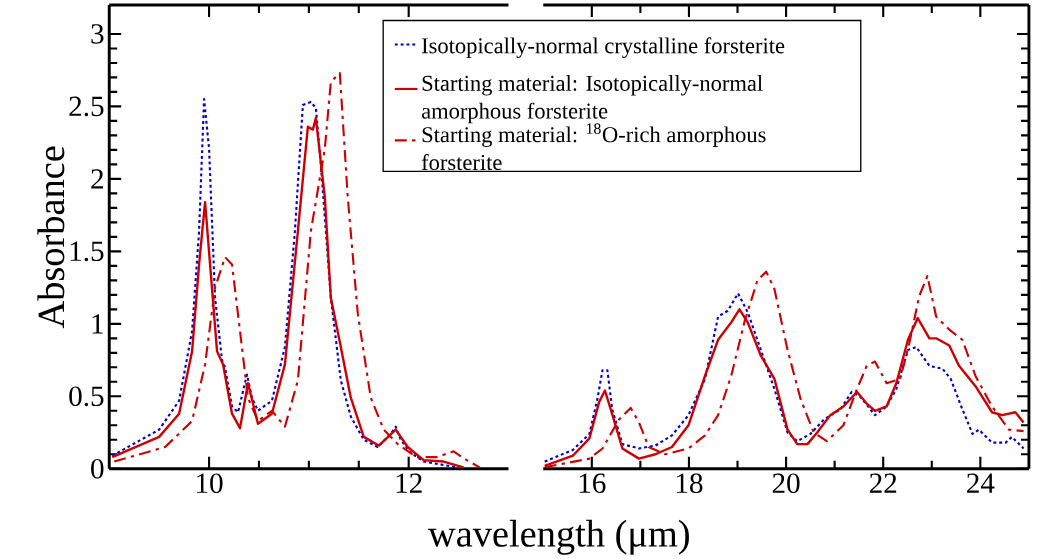 This screenshot has width=1038, height=559. I want to click on x-tick-label: 16, so click(592, 483).